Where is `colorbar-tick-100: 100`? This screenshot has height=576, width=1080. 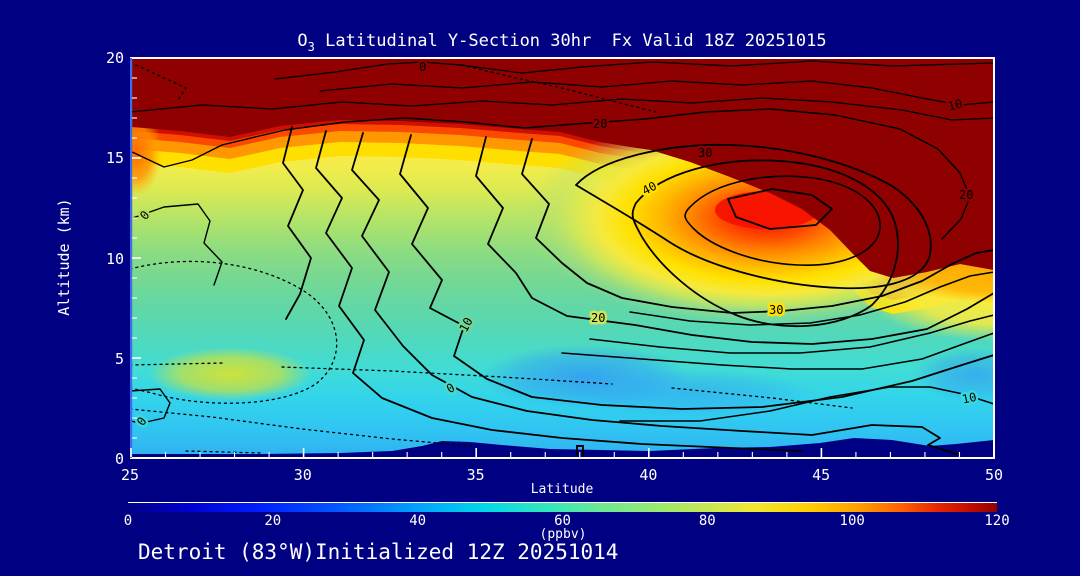 colorbar-tick-100: 100 is located at coordinates (852, 521).